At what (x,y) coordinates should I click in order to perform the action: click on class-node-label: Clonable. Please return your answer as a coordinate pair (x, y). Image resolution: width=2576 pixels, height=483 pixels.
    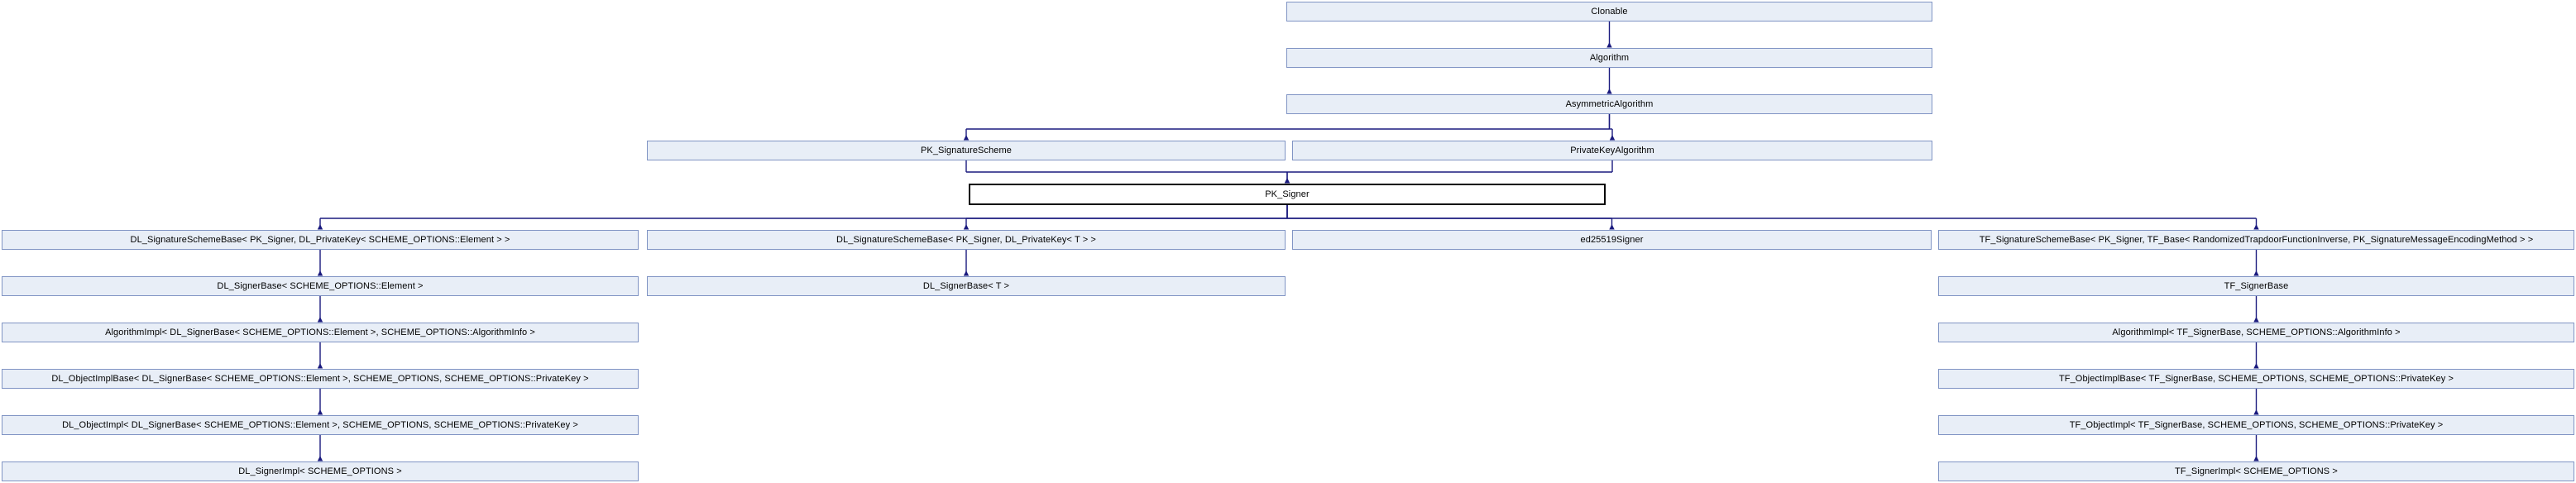
    Looking at the image, I should click on (1609, 11).